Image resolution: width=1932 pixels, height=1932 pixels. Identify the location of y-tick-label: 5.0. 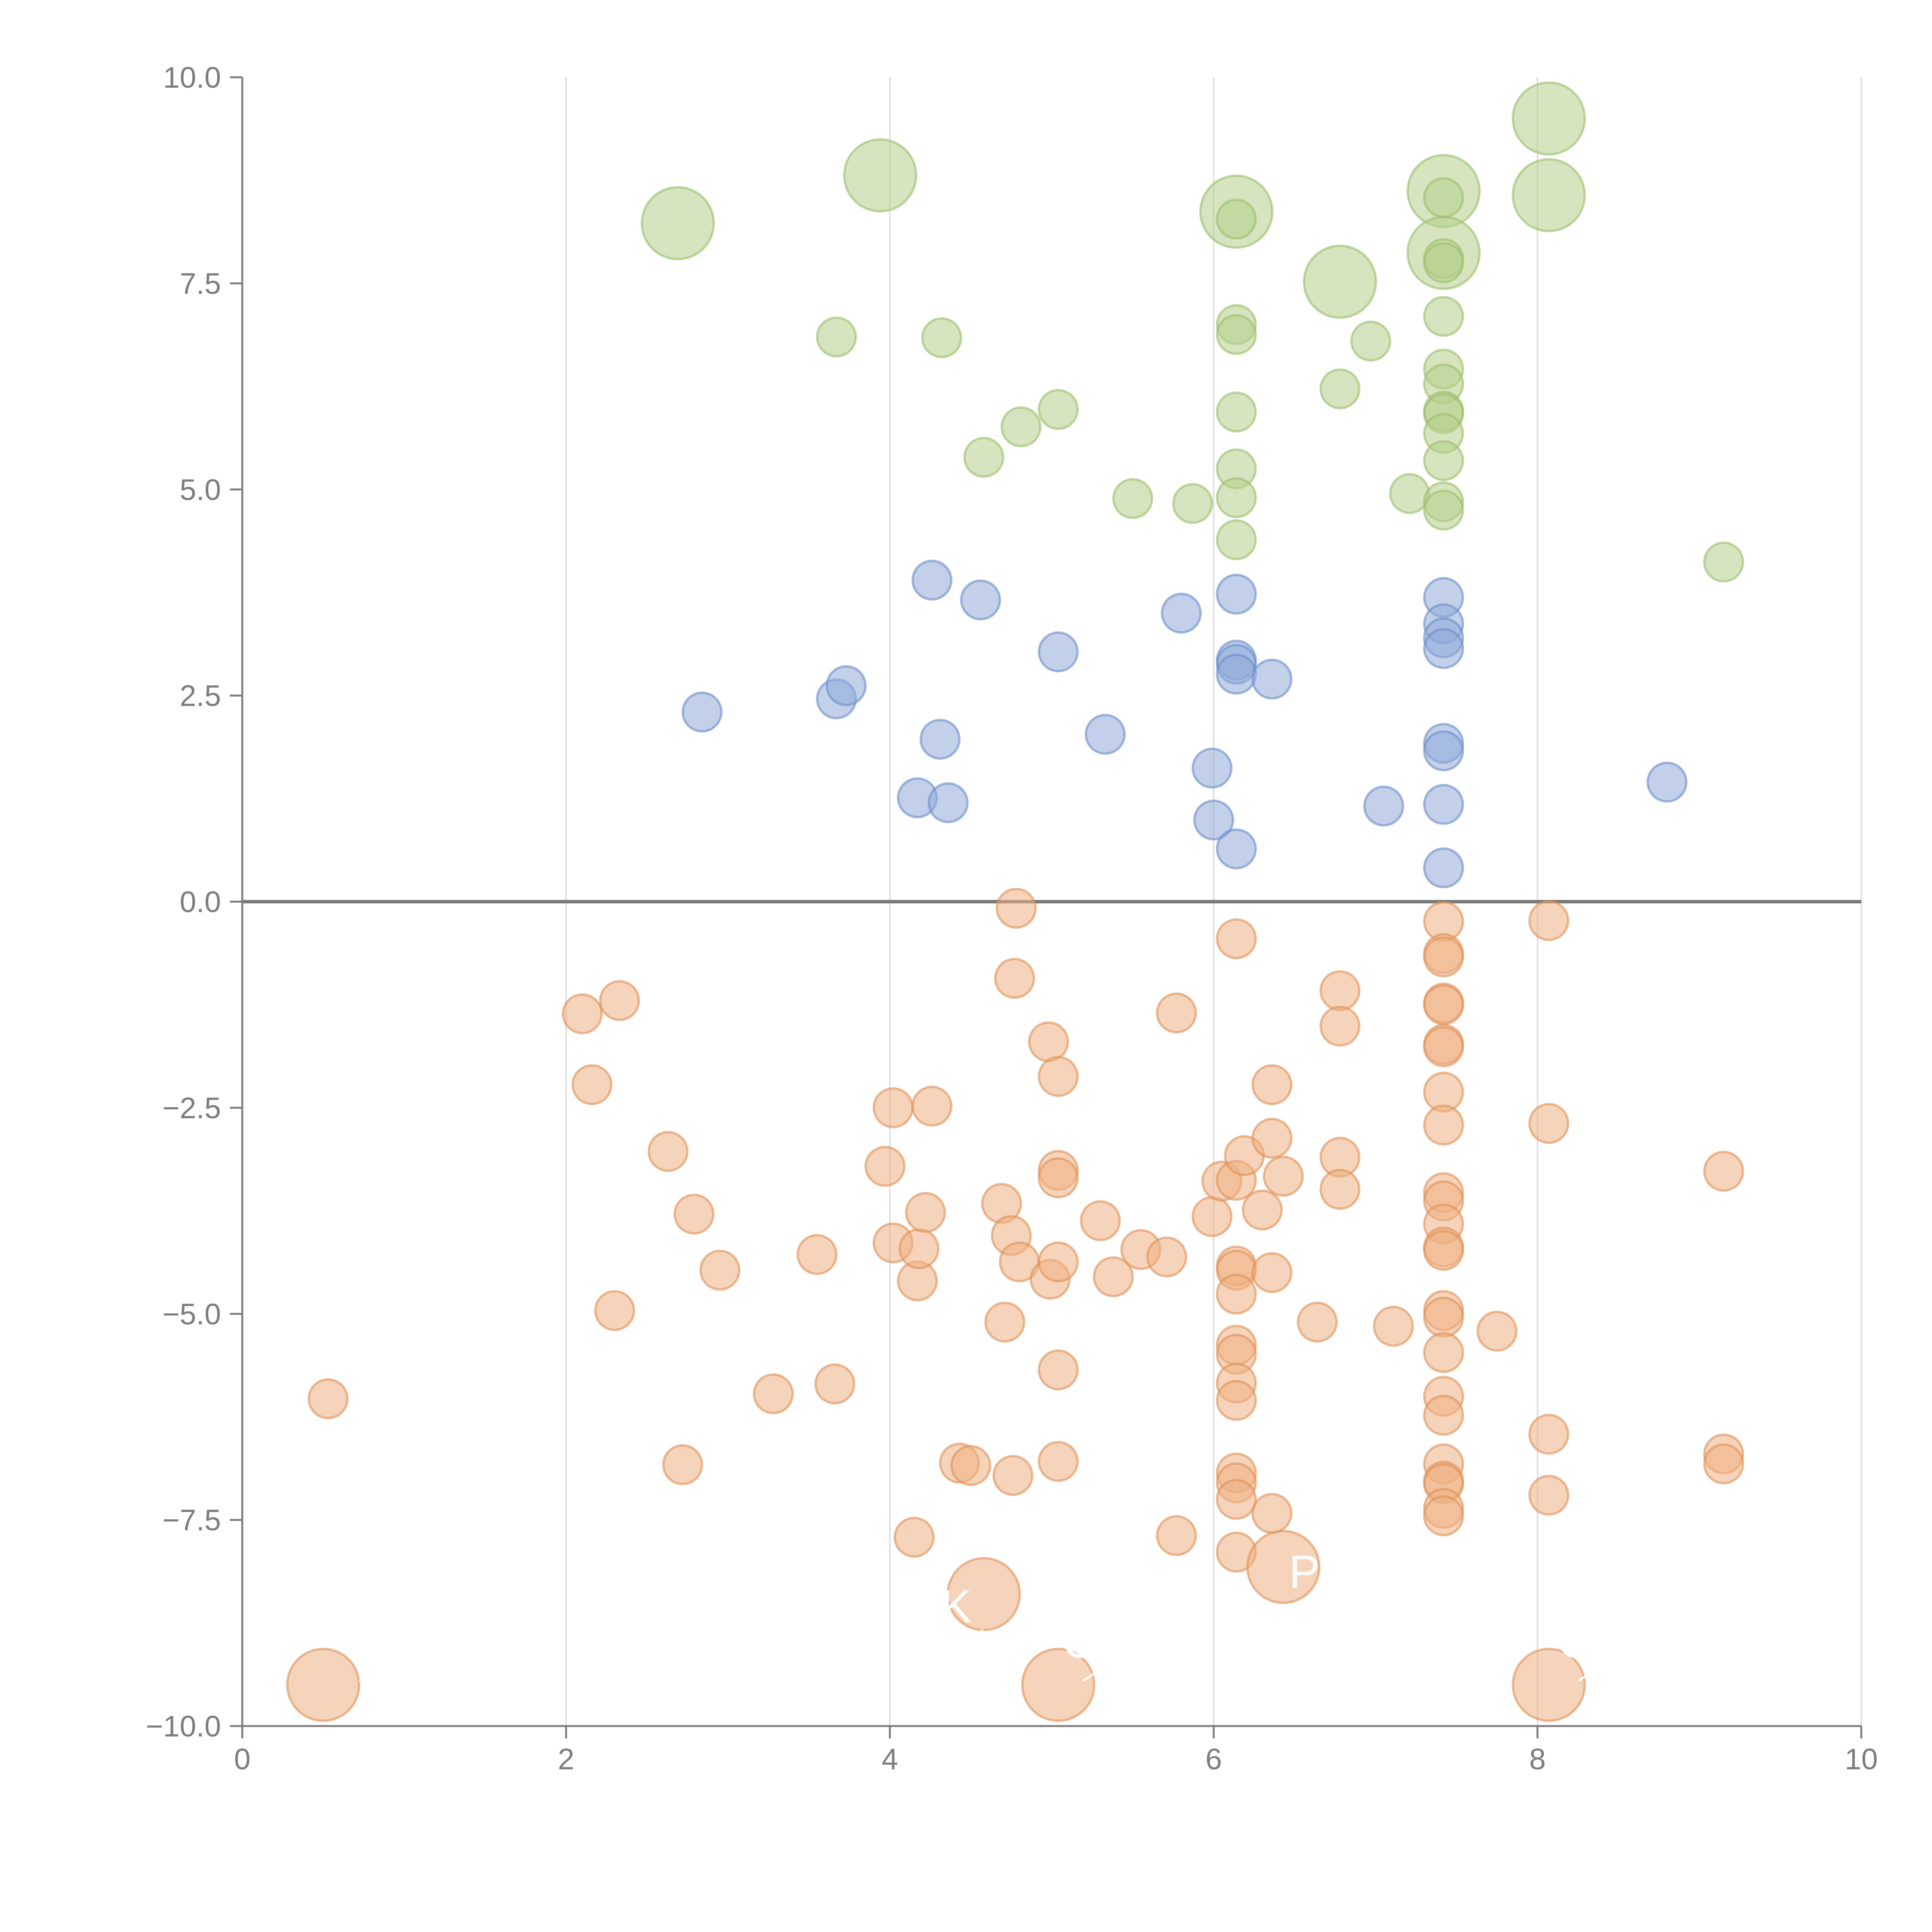
(200, 490).